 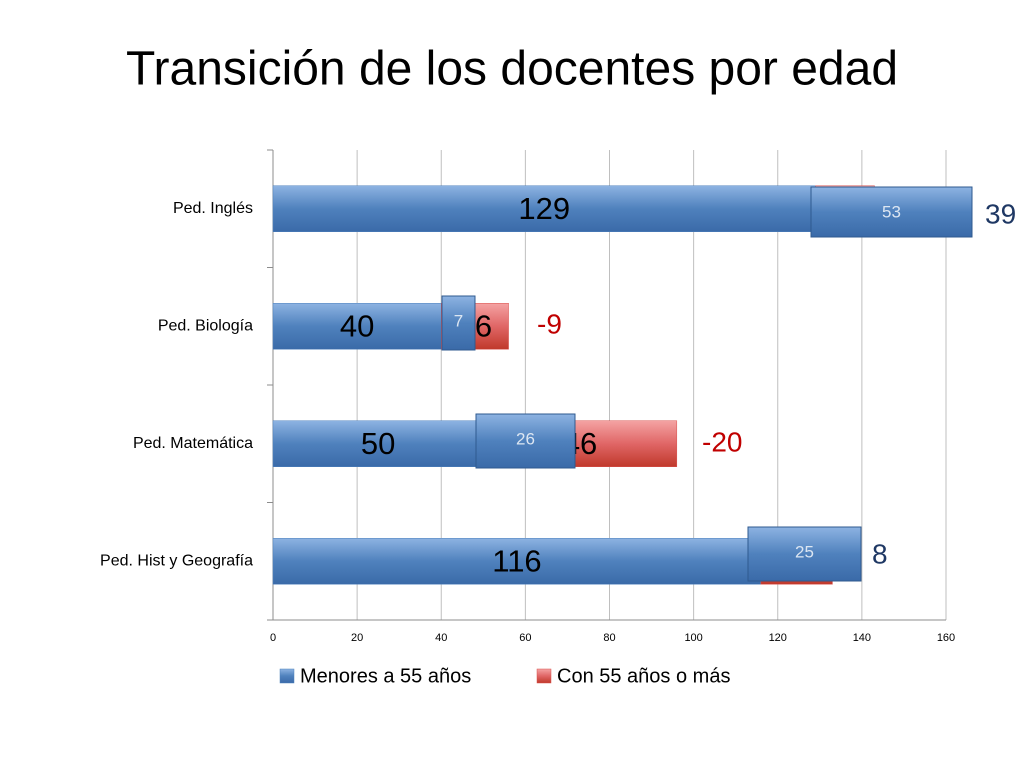 What do you see at coordinates (512, 69) in the screenshot?
I see `chart-title: Transición de los docentes por edad` at bounding box center [512, 69].